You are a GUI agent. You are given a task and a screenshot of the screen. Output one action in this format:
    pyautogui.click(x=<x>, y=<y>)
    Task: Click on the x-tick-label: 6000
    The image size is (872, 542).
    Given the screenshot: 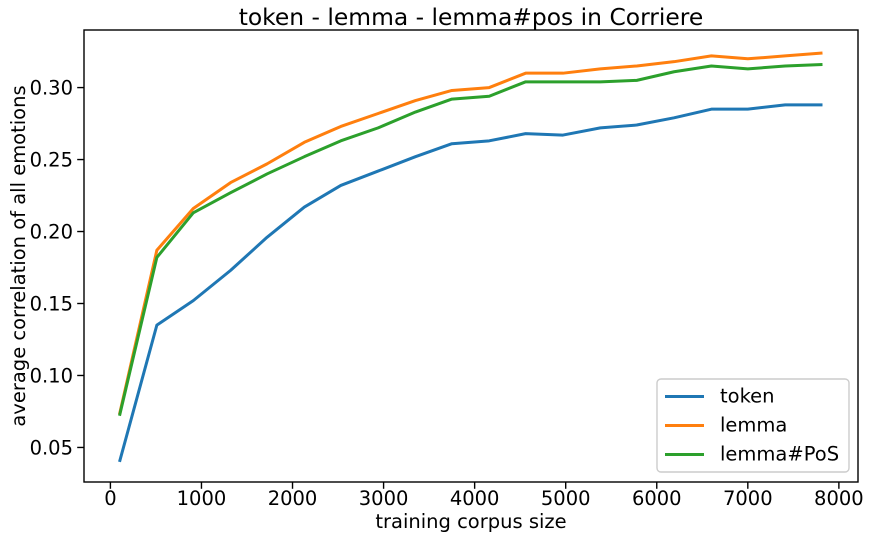 What is the action you would take?
    pyautogui.click(x=657, y=498)
    